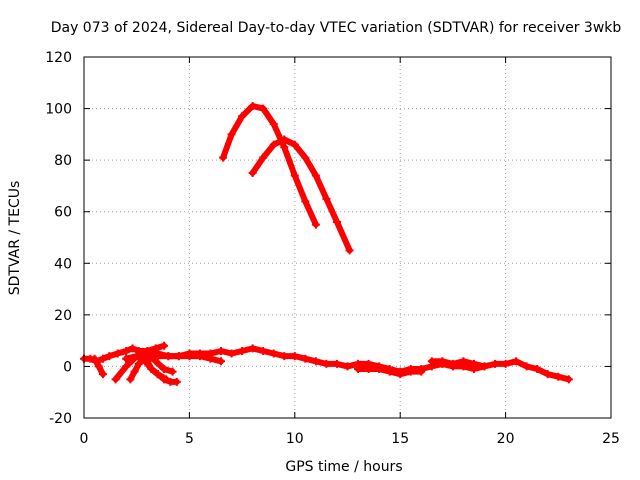 Image resolution: width=640 pixels, height=480 pixels. Describe the element at coordinates (60, 419) in the screenshot. I see `y-tick-label: -20` at that location.